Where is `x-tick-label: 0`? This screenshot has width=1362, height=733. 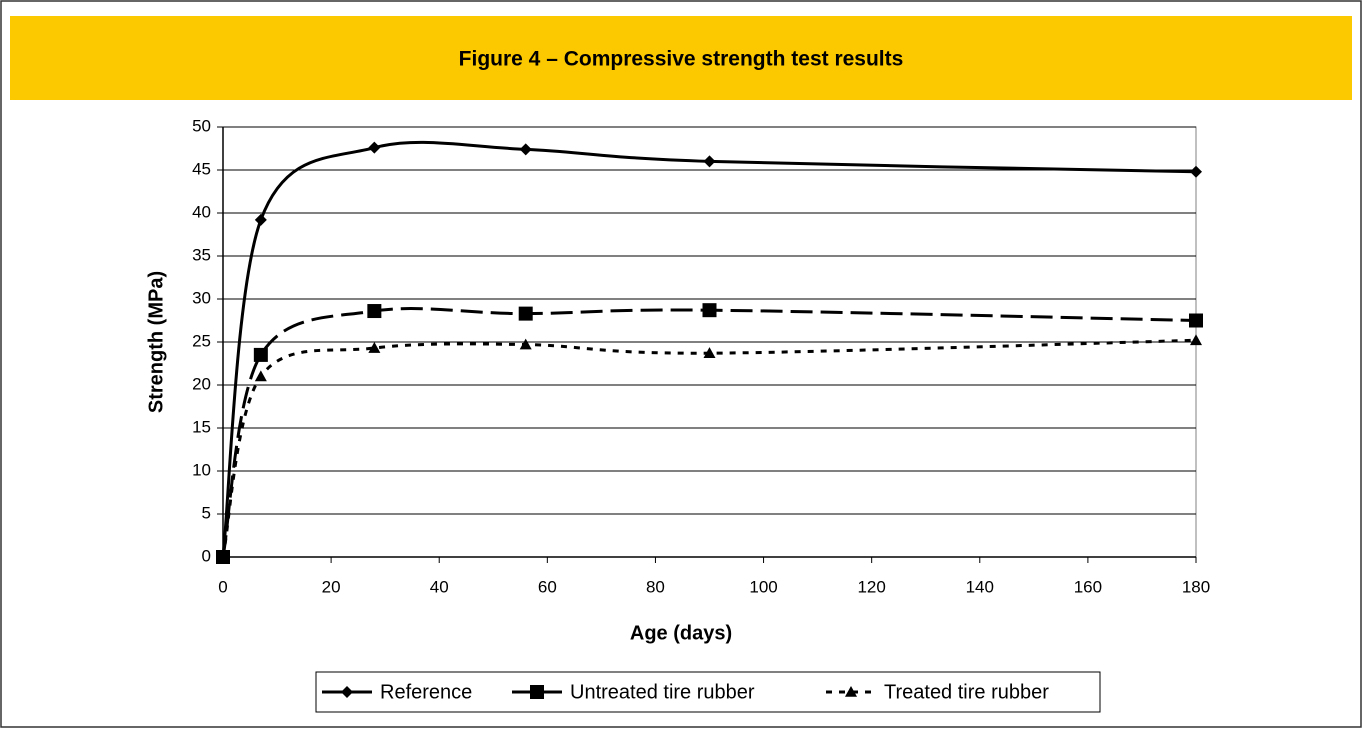
x-tick-label: 0 is located at coordinates (222, 586).